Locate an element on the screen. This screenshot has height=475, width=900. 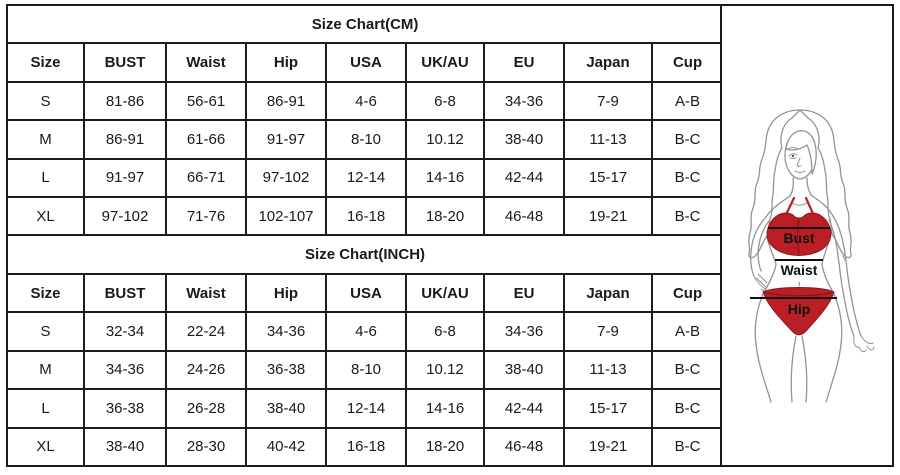
table-cell: A-B is located at coordinates (687, 101).